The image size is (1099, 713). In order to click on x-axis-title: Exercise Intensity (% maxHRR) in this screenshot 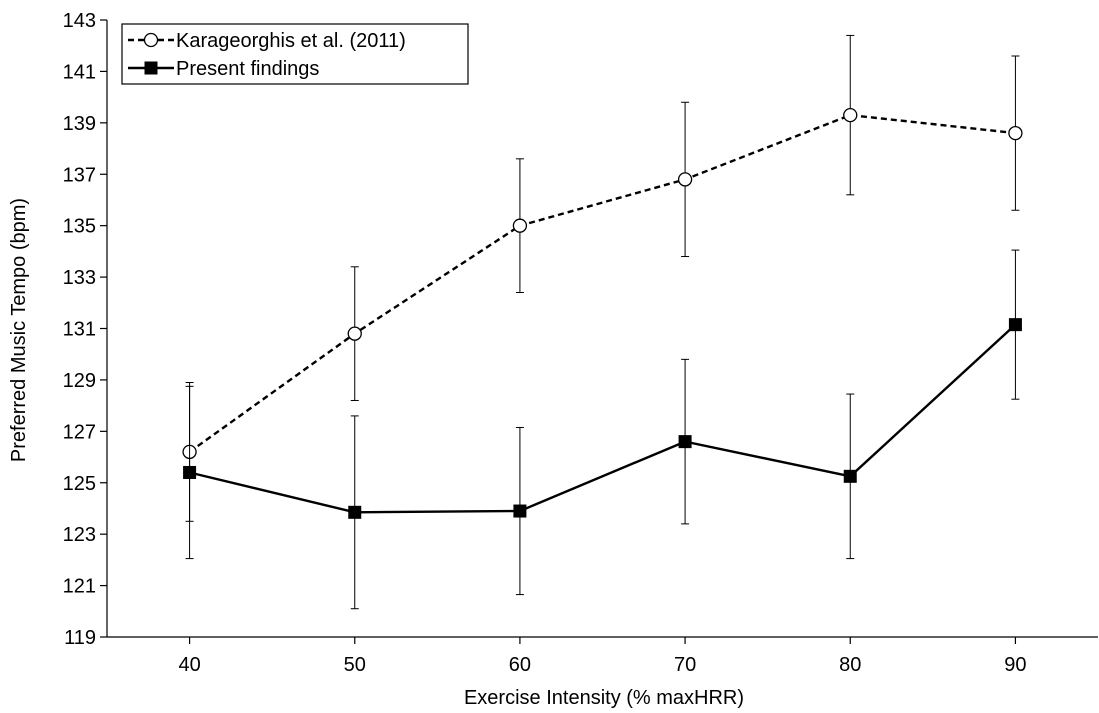, I will do `click(604, 698)`.